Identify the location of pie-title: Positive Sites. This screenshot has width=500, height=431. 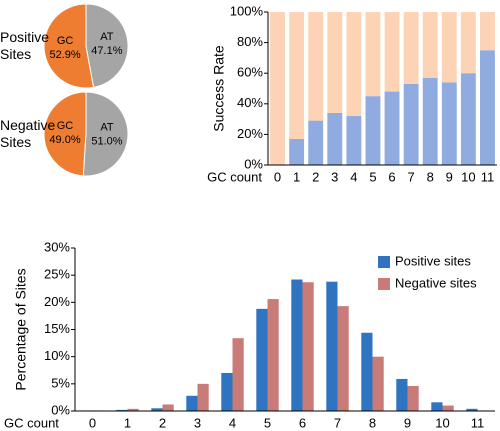
(25, 45).